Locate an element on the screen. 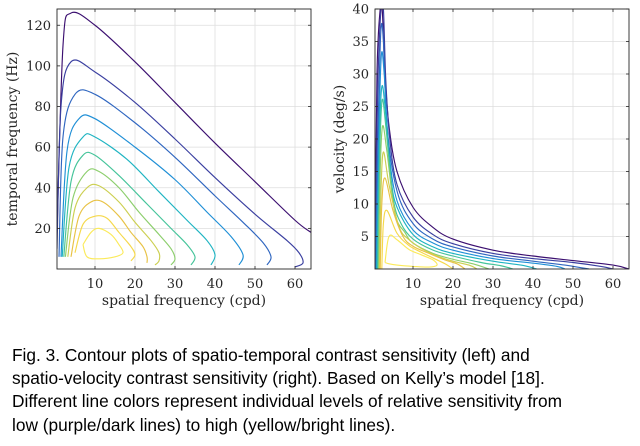  right-xtick-label: 20 is located at coordinates (453, 284).